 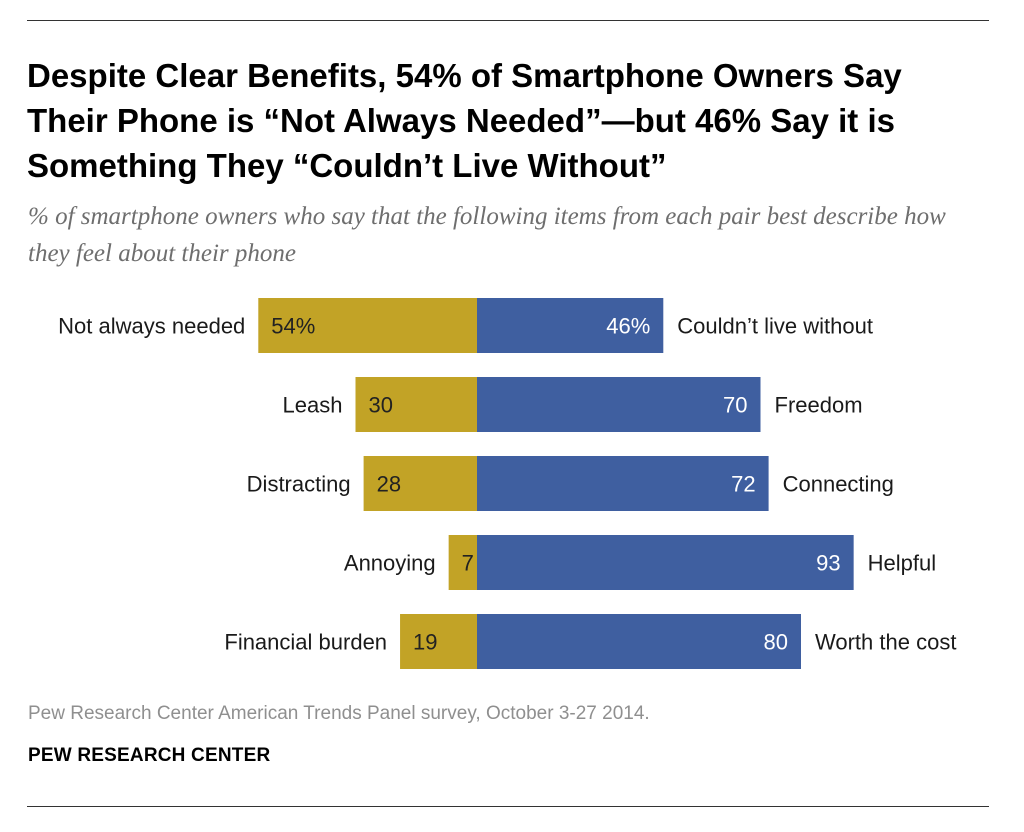 I want to click on left-category-label: Annoying, so click(x=390, y=563).